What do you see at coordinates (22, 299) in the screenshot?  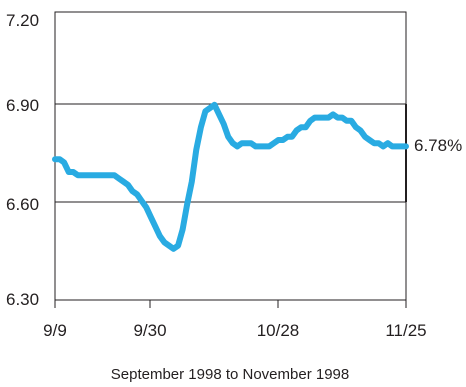 I see `y-tick-label: 6.30` at bounding box center [22, 299].